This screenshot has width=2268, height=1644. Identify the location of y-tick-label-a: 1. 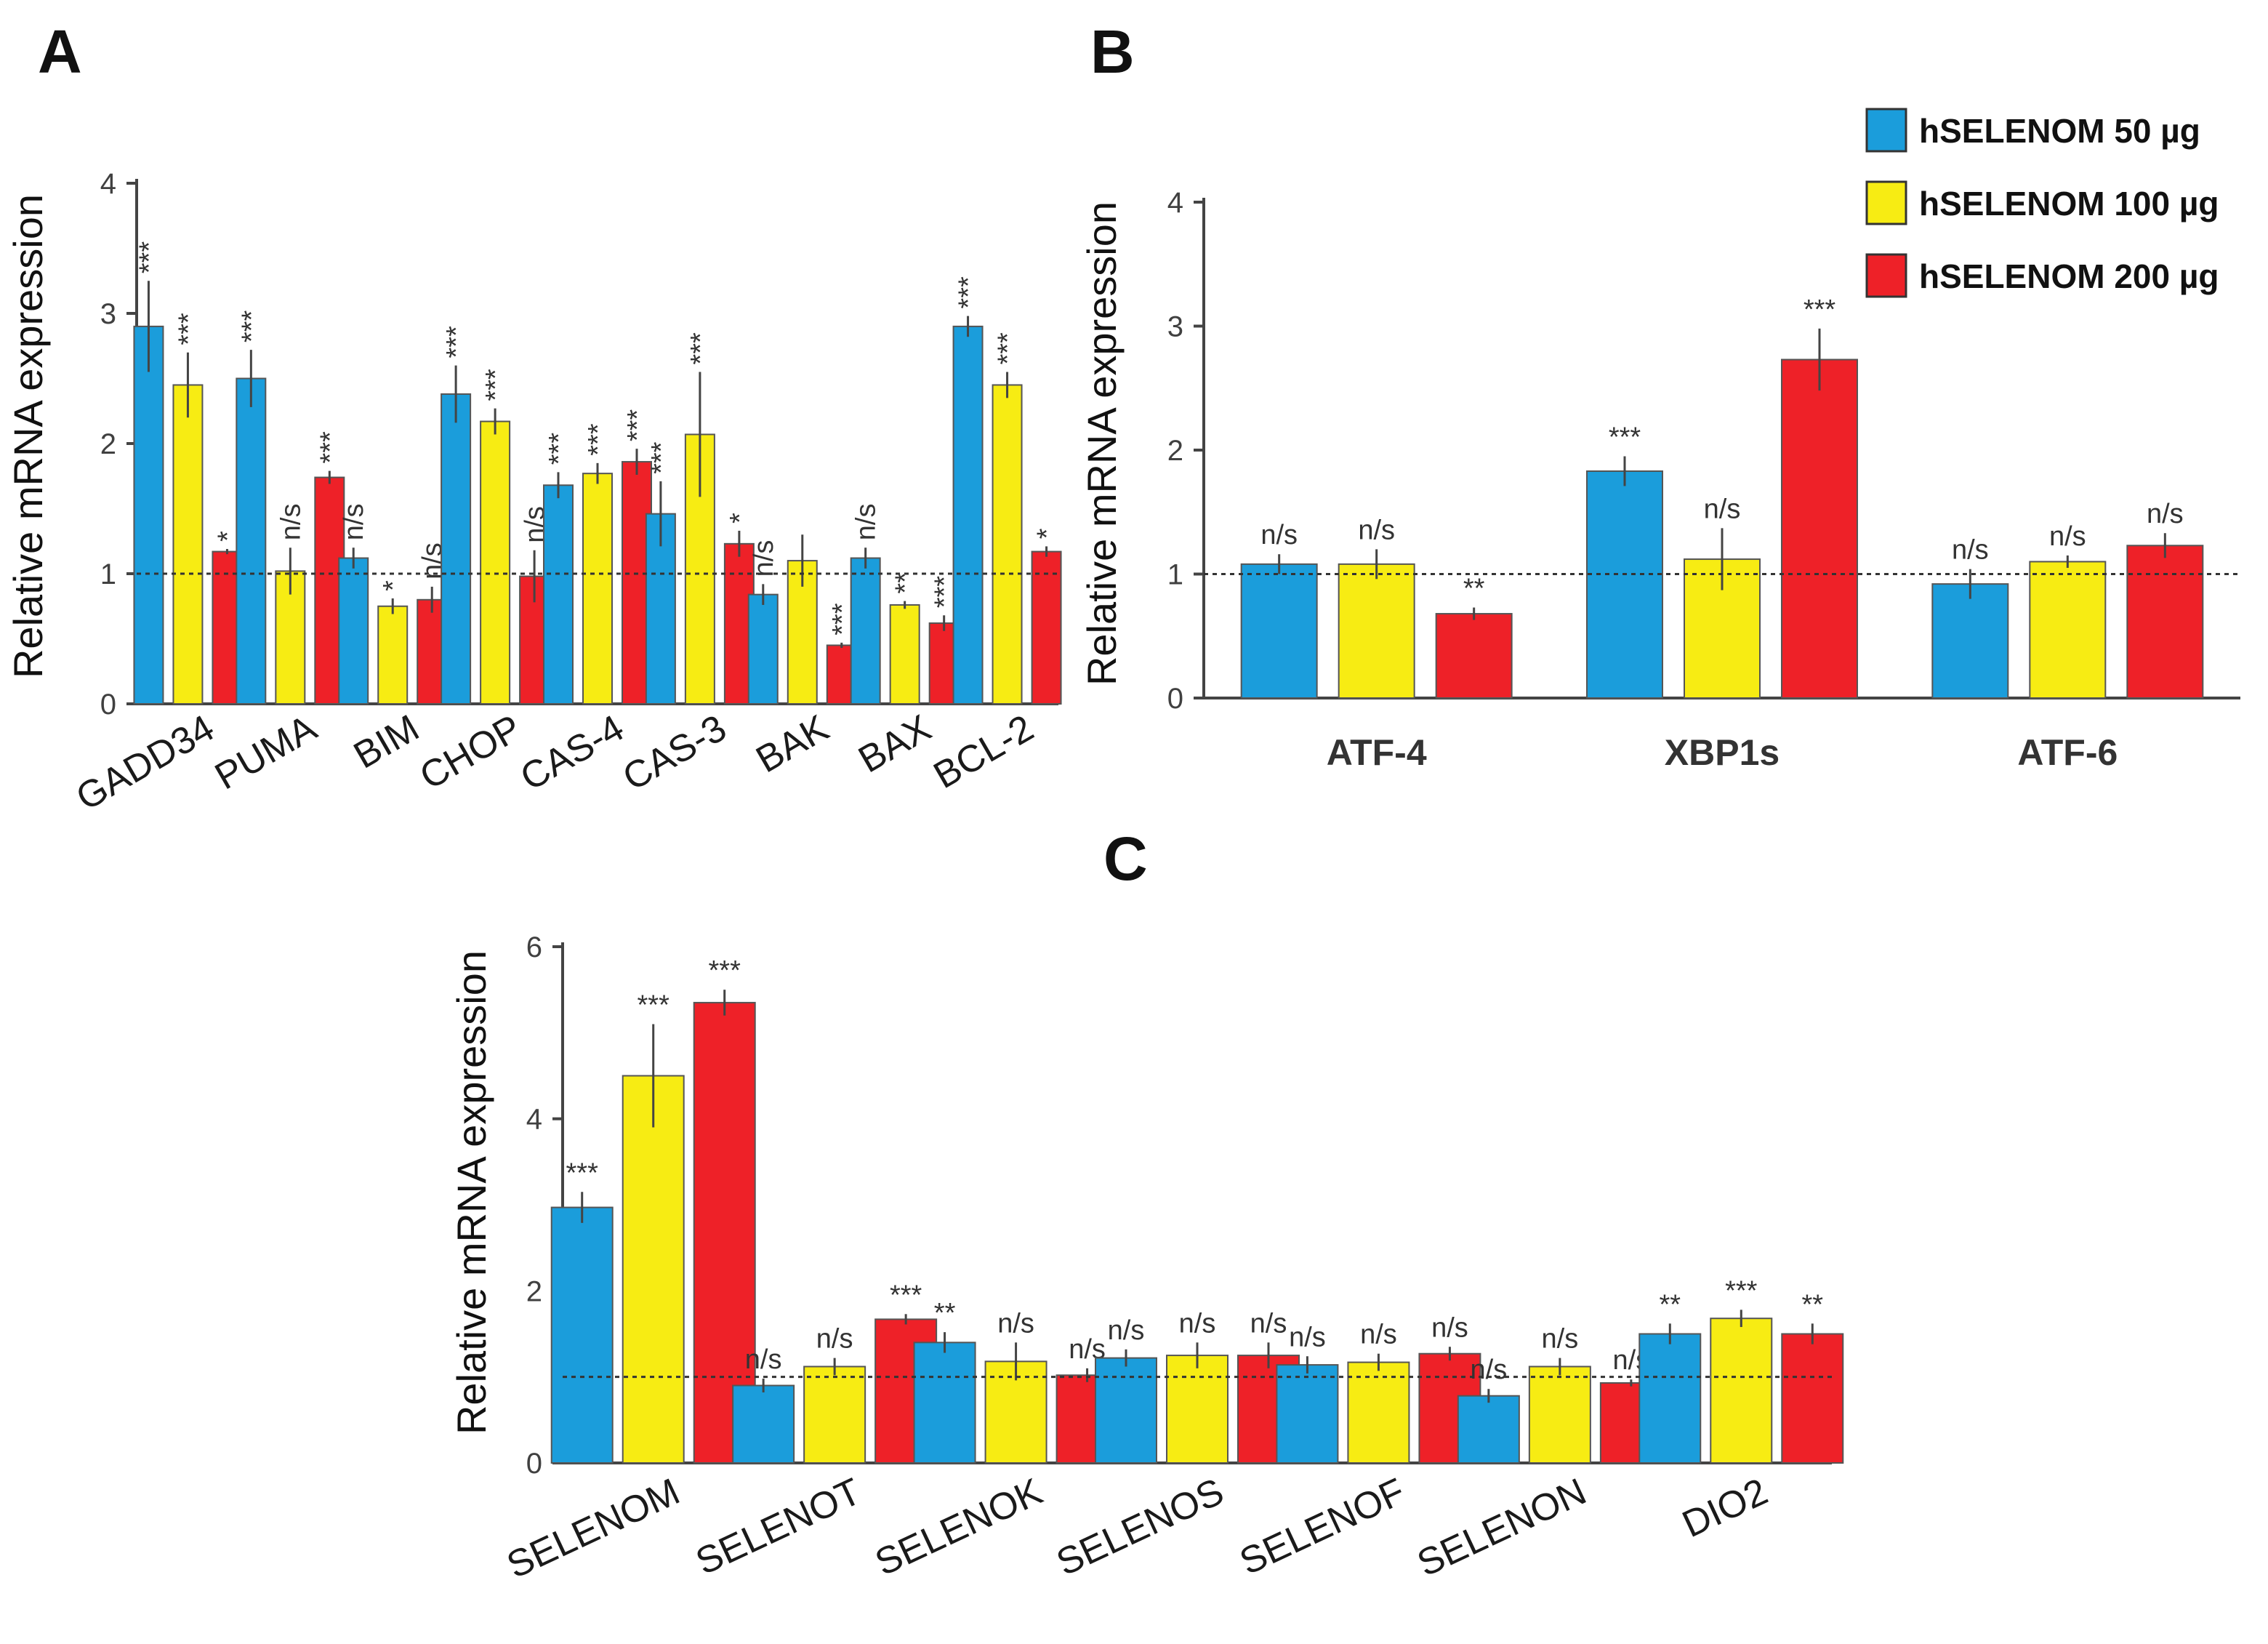
(108, 574).